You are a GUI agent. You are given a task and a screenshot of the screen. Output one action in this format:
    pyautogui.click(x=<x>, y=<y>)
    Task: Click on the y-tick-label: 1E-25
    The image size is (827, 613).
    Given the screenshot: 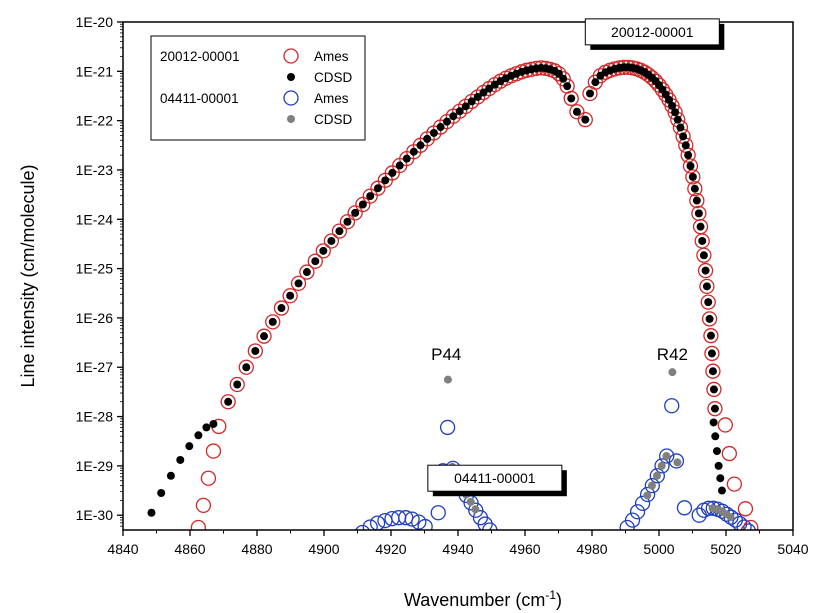 What is the action you would take?
    pyautogui.click(x=95, y=269)
    